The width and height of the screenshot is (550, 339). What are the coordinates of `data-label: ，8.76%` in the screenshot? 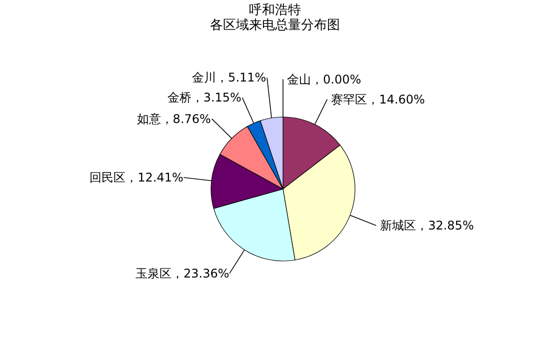 It's located at (185, 119).